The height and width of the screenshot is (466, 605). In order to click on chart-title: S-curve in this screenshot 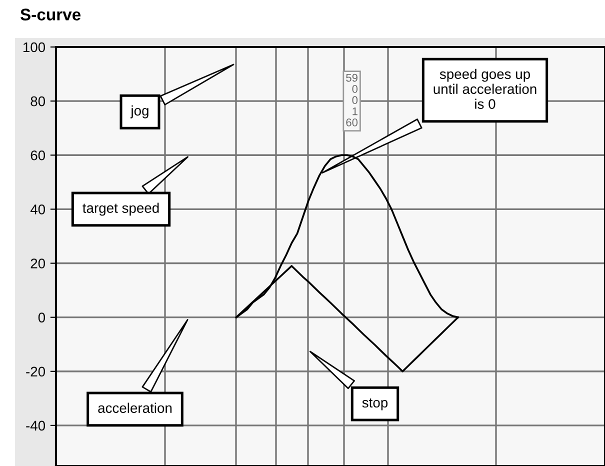, I will do `click(50, 14)`.